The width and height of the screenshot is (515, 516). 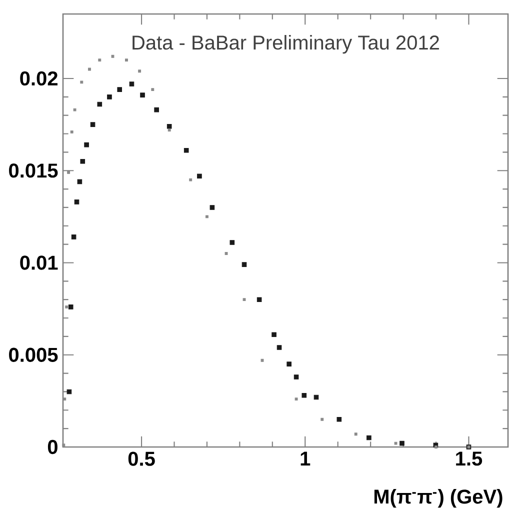 I want to click on y-tick-label: 0.005, so click(x=33, y=355).